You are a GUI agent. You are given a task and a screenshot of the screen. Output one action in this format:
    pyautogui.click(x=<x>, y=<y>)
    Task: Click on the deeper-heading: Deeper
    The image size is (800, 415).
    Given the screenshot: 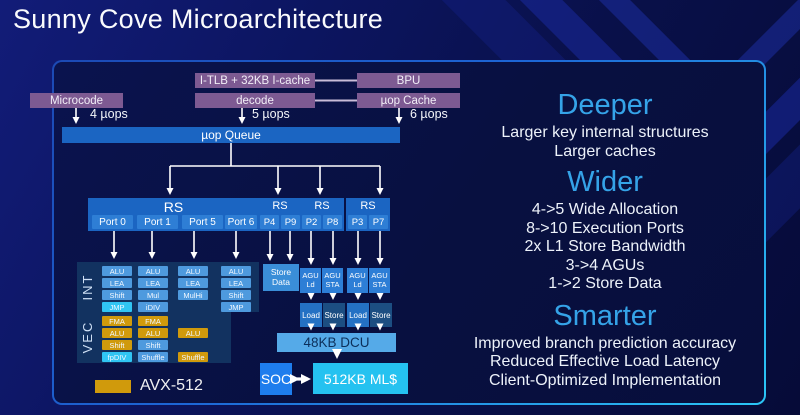 What is the action you would take?
    pyautogui.click(x=605, y=105)
    